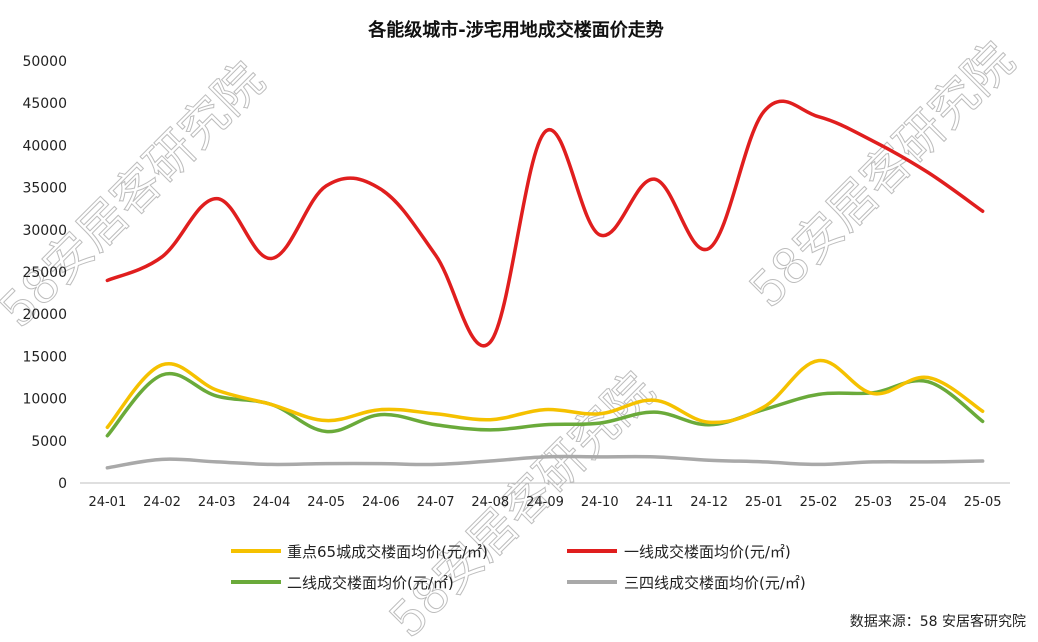 The width and height of the screenshot is (1038, 642). I want to click on series-line-65-cities, so click(545, 394).